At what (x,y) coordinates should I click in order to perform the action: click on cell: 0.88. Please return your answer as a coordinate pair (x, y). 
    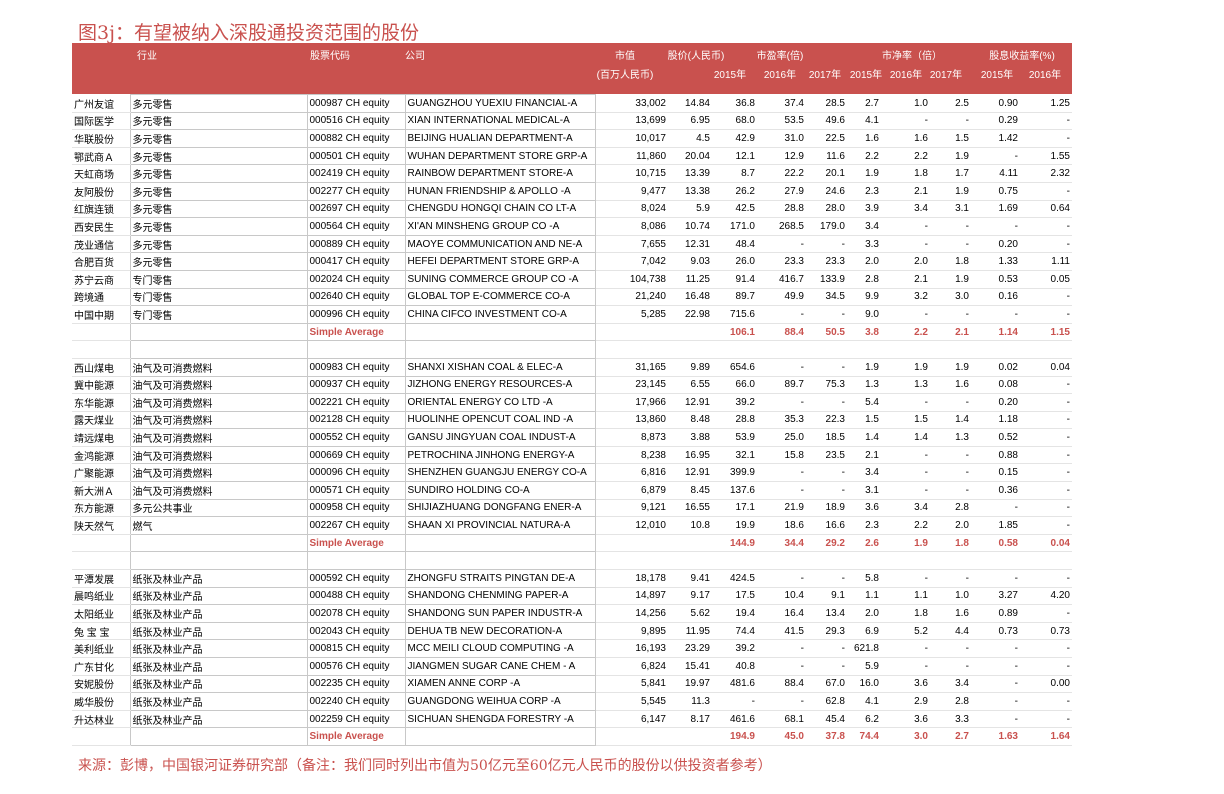
    Looking at the image, I should click on (995, 455).